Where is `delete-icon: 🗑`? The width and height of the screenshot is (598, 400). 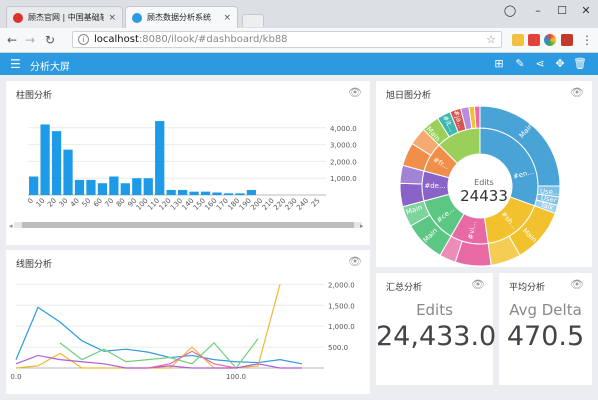
delete-icon: 🗑 is located at coordinates (580, 63).